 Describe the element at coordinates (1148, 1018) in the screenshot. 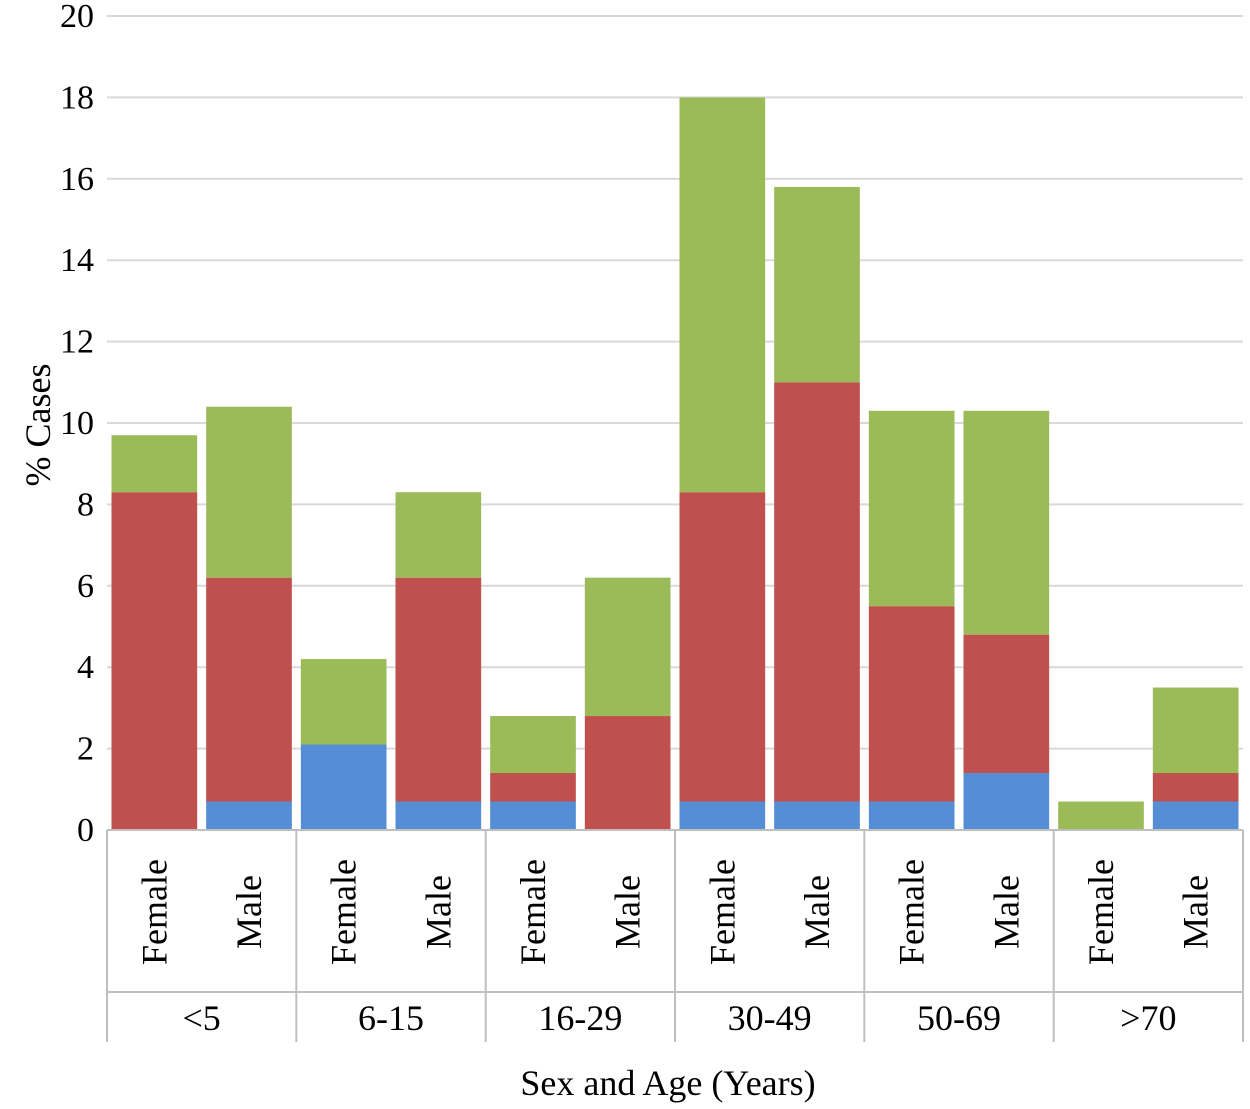

I see `x-group-label: >70` at that location.